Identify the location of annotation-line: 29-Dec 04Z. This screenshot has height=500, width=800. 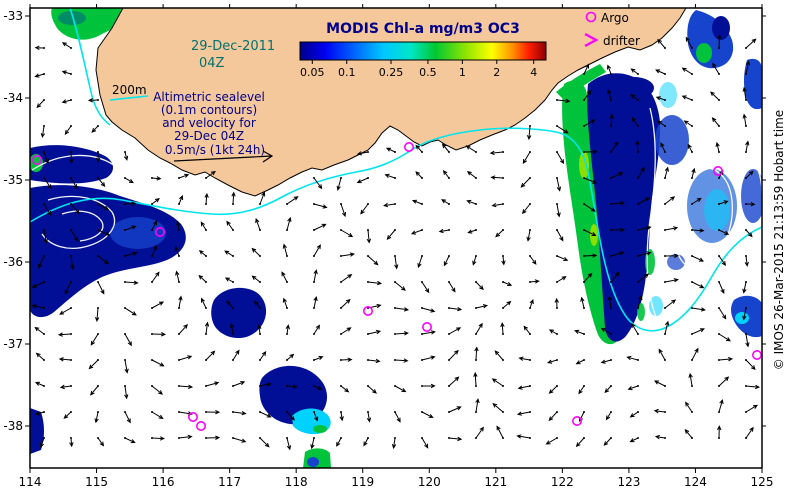
(209, 136).